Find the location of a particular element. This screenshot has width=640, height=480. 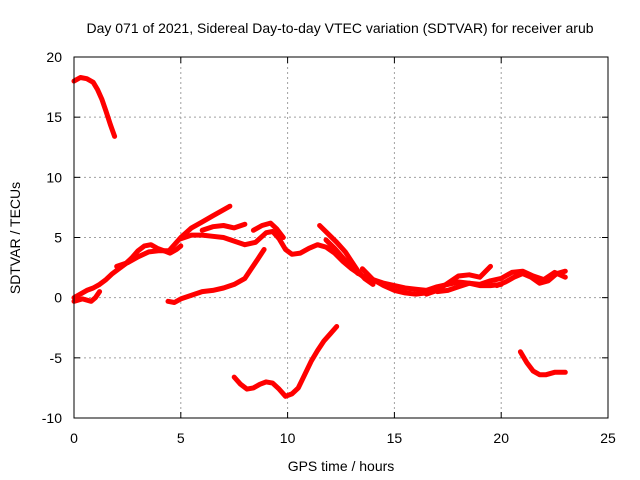

y-tick-label: -10 is located at coordinates (52, 418).